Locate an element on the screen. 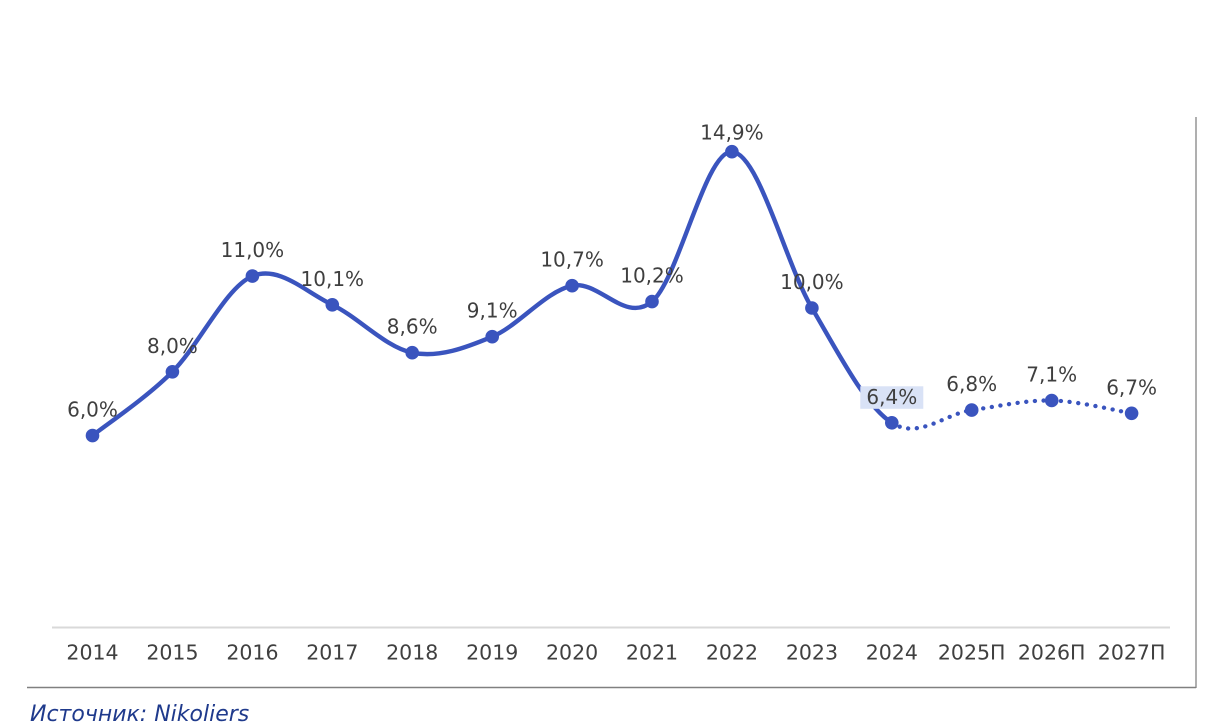  x-tick-label: 2026П is located at coordinates (1052, 653).